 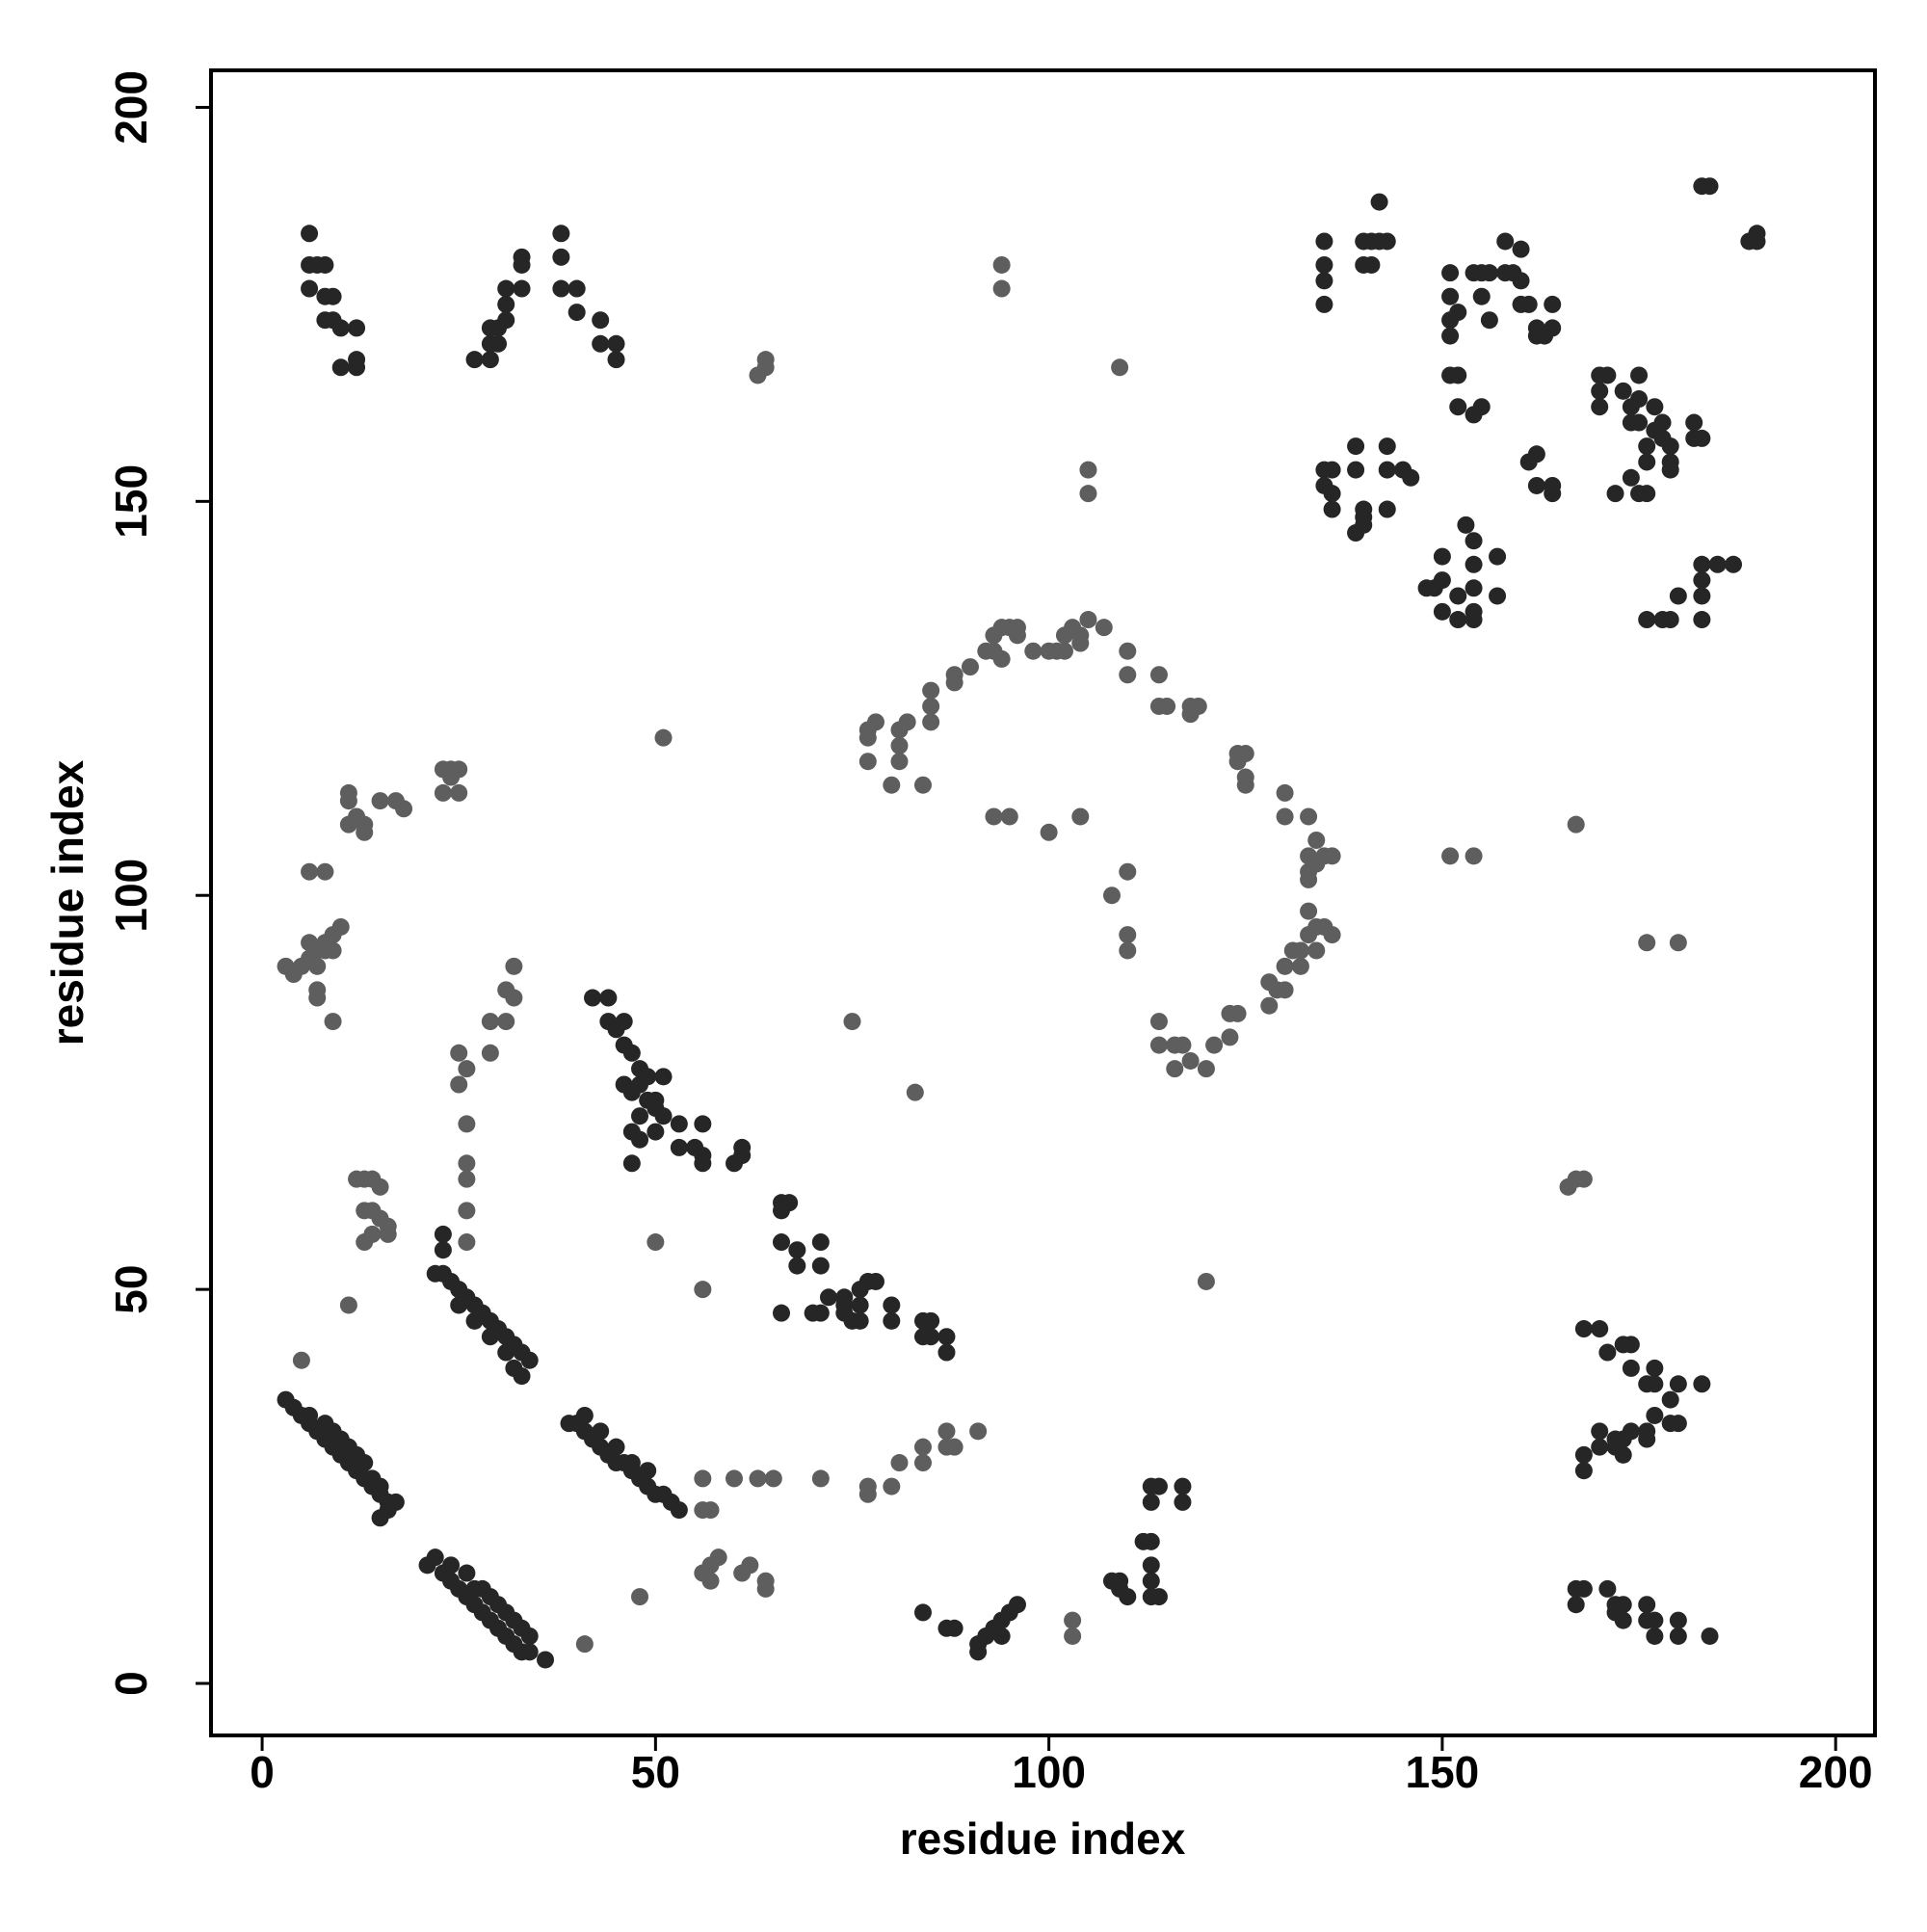 What do you see at coordinates (1043, 1838) in the screenshot?
I see `x-axis-label: residue index` at bounding box center [1043, 1838].